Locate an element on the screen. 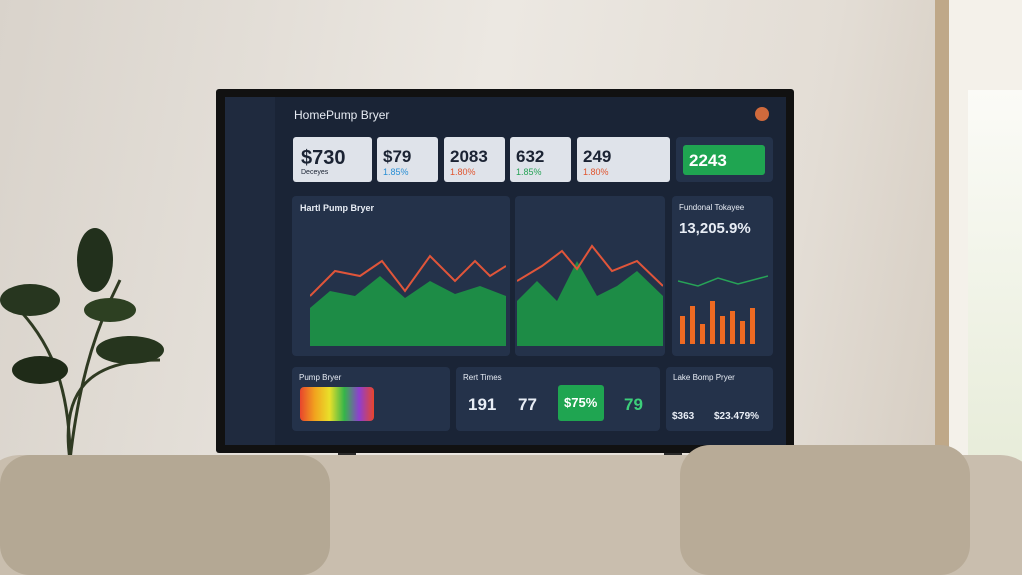 The image size is (1022, 575). bottom-panel: Rert Times 191 77 $75% 79 is located at coordinates (558, 399).